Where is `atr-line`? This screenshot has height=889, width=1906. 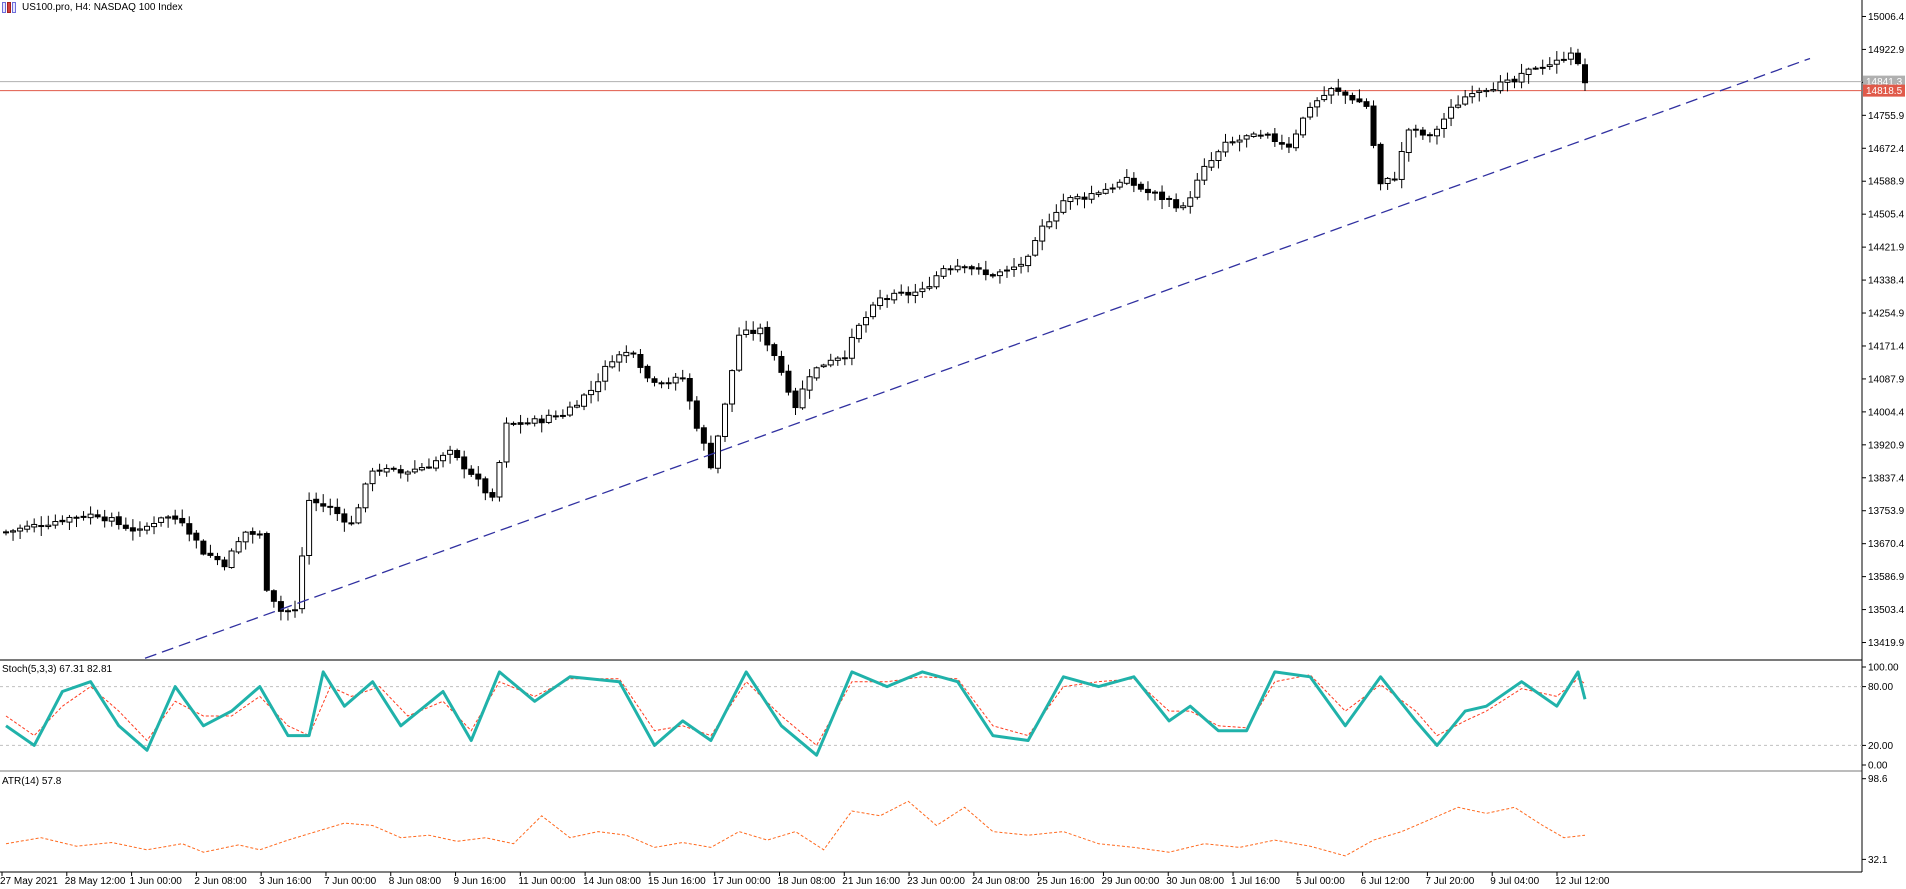
atr-line is located at coordinates (795, 828).